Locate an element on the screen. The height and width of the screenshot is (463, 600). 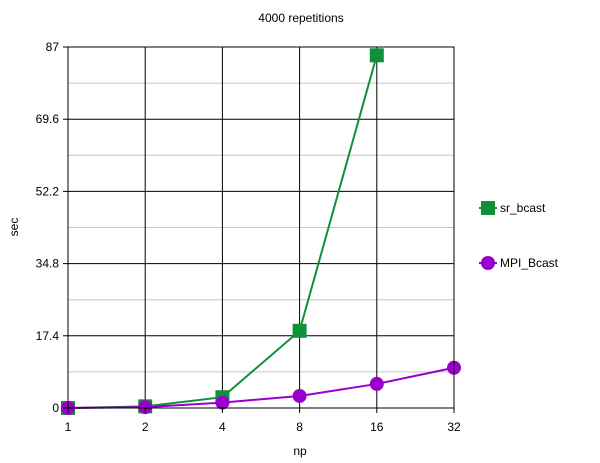
y-tick-label: 0 is located at coordinates (55, 408).